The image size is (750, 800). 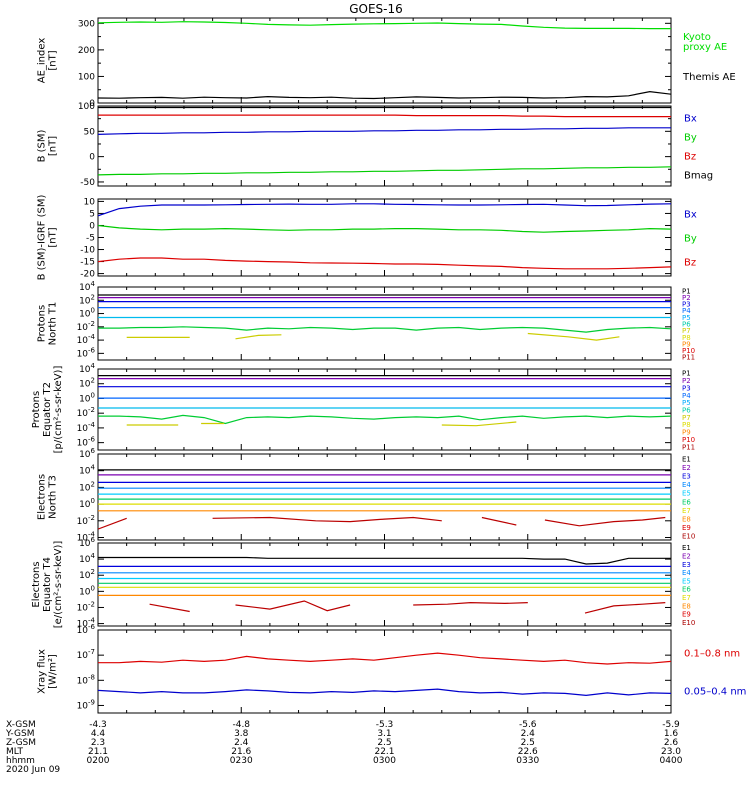 What do you see at coordinates (15, 752) in the screenshot?
I see `x-row-label: MLT` at bounding box center [15, 752].